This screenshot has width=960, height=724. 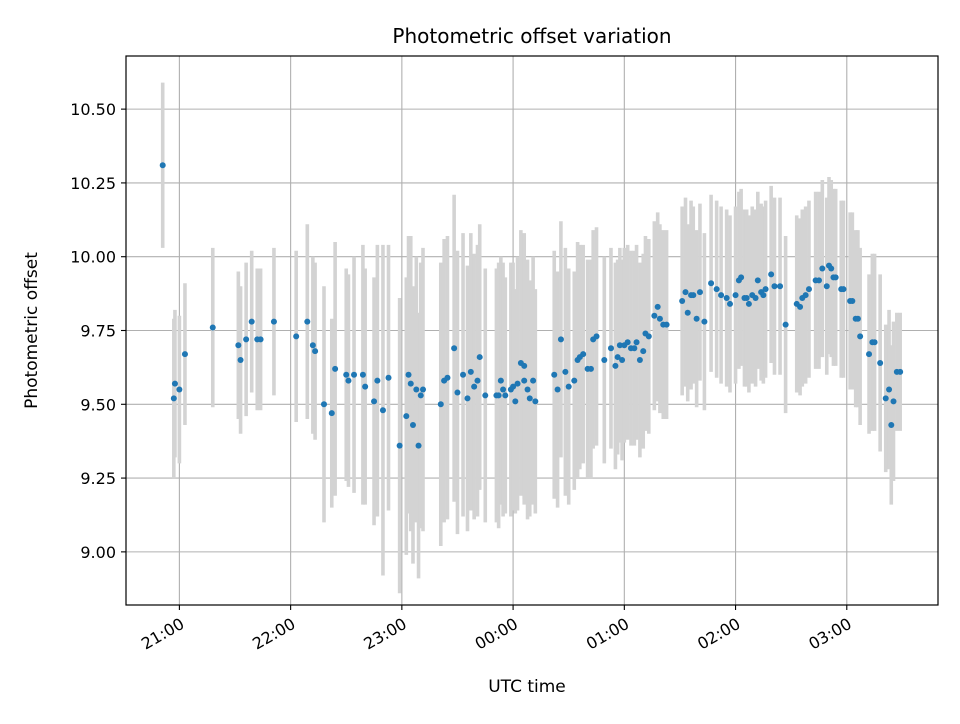 I want to click on y-tick-label: 9.25, so click(x=98, y=478).